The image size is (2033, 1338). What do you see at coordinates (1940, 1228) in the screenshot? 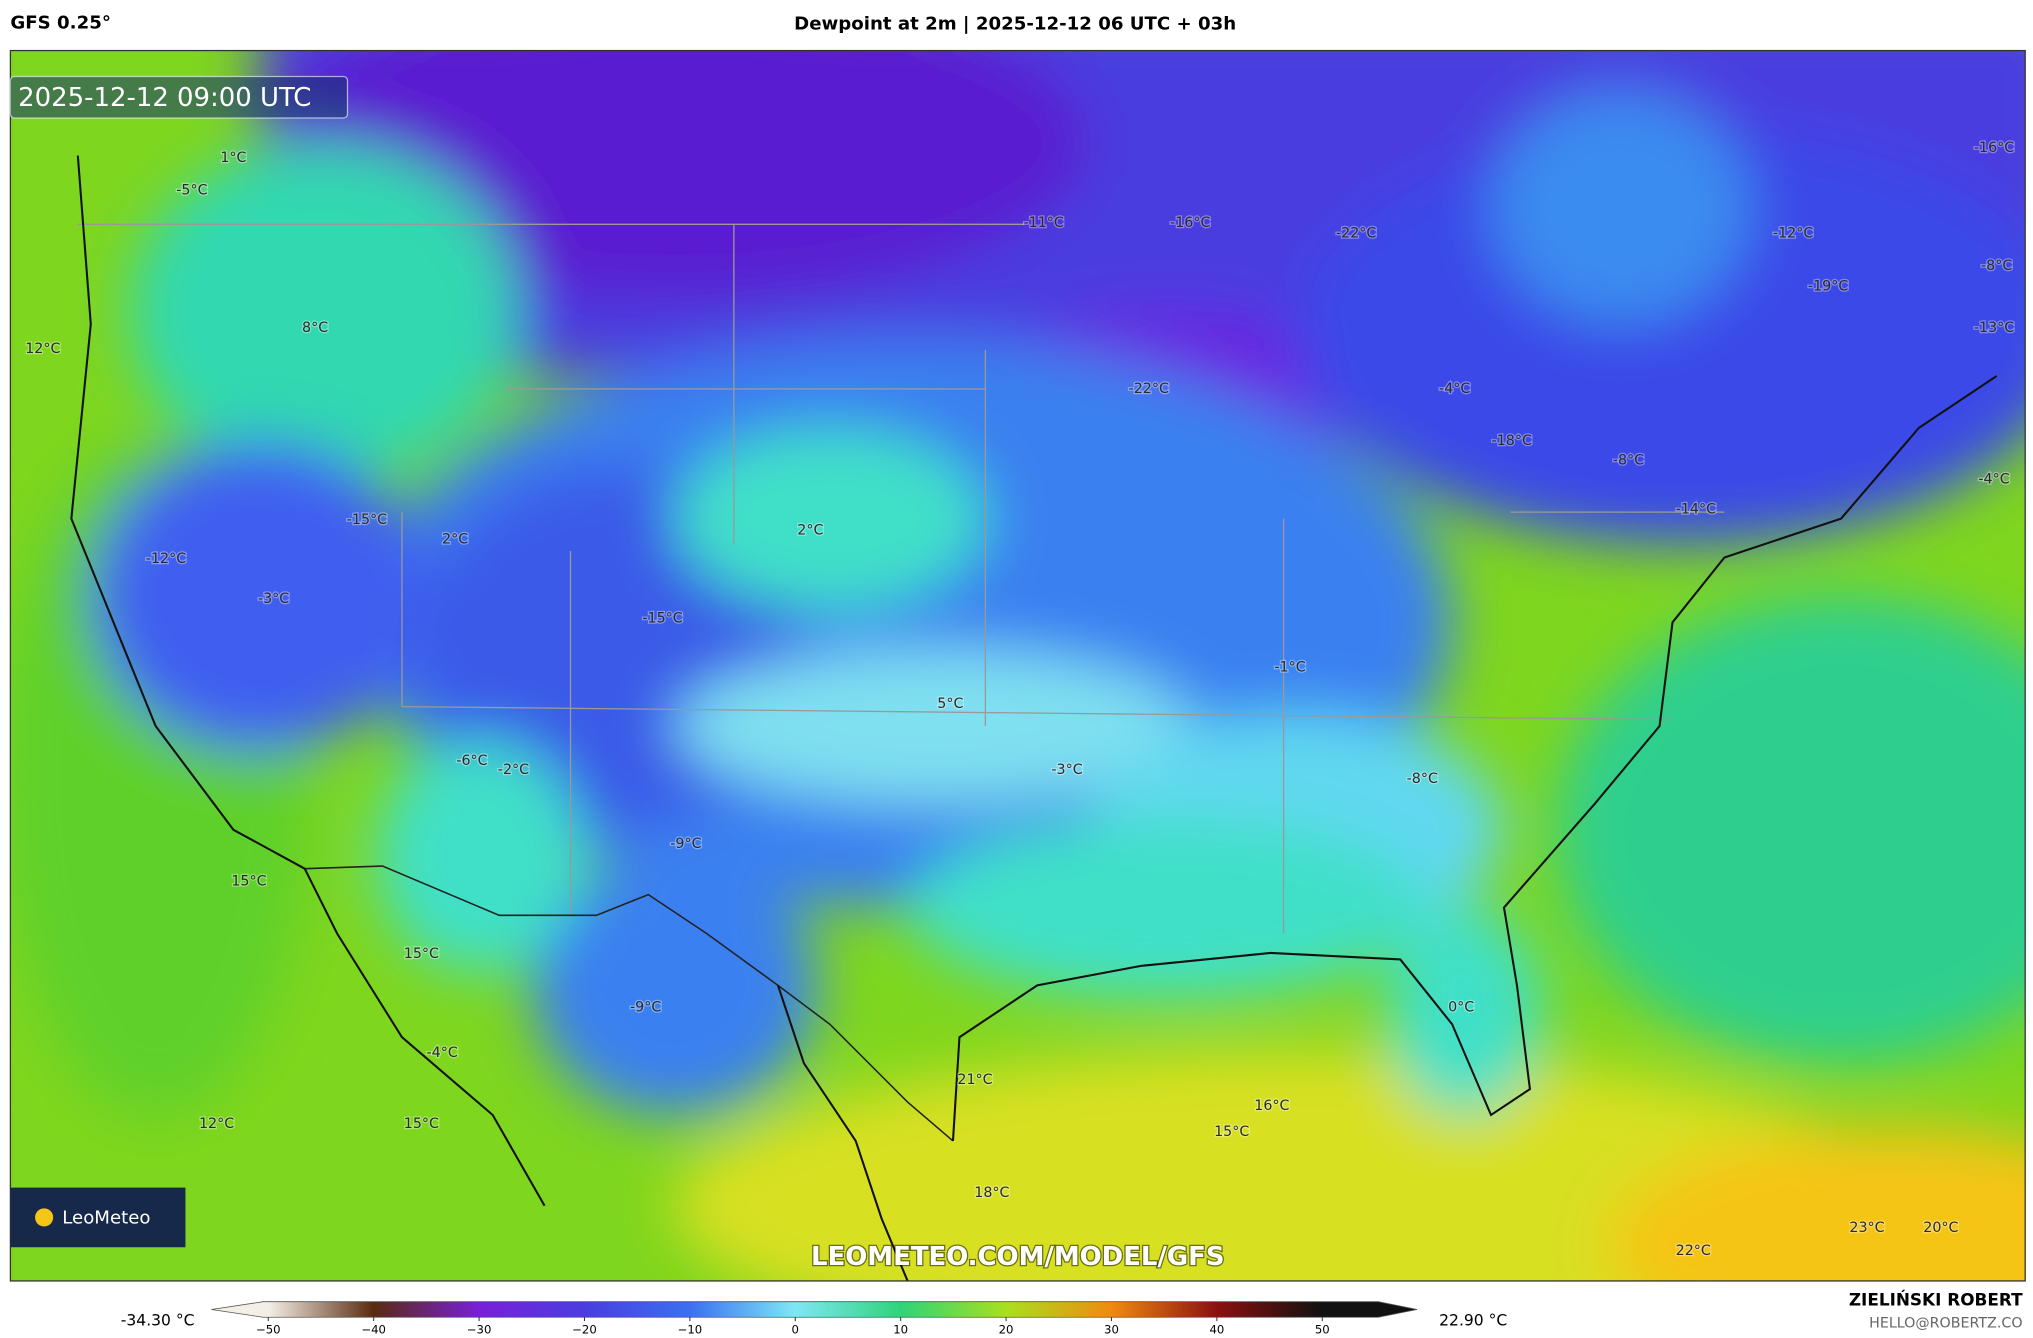
I see `map-label: 20°C` at bounding box center [1940, 1228].